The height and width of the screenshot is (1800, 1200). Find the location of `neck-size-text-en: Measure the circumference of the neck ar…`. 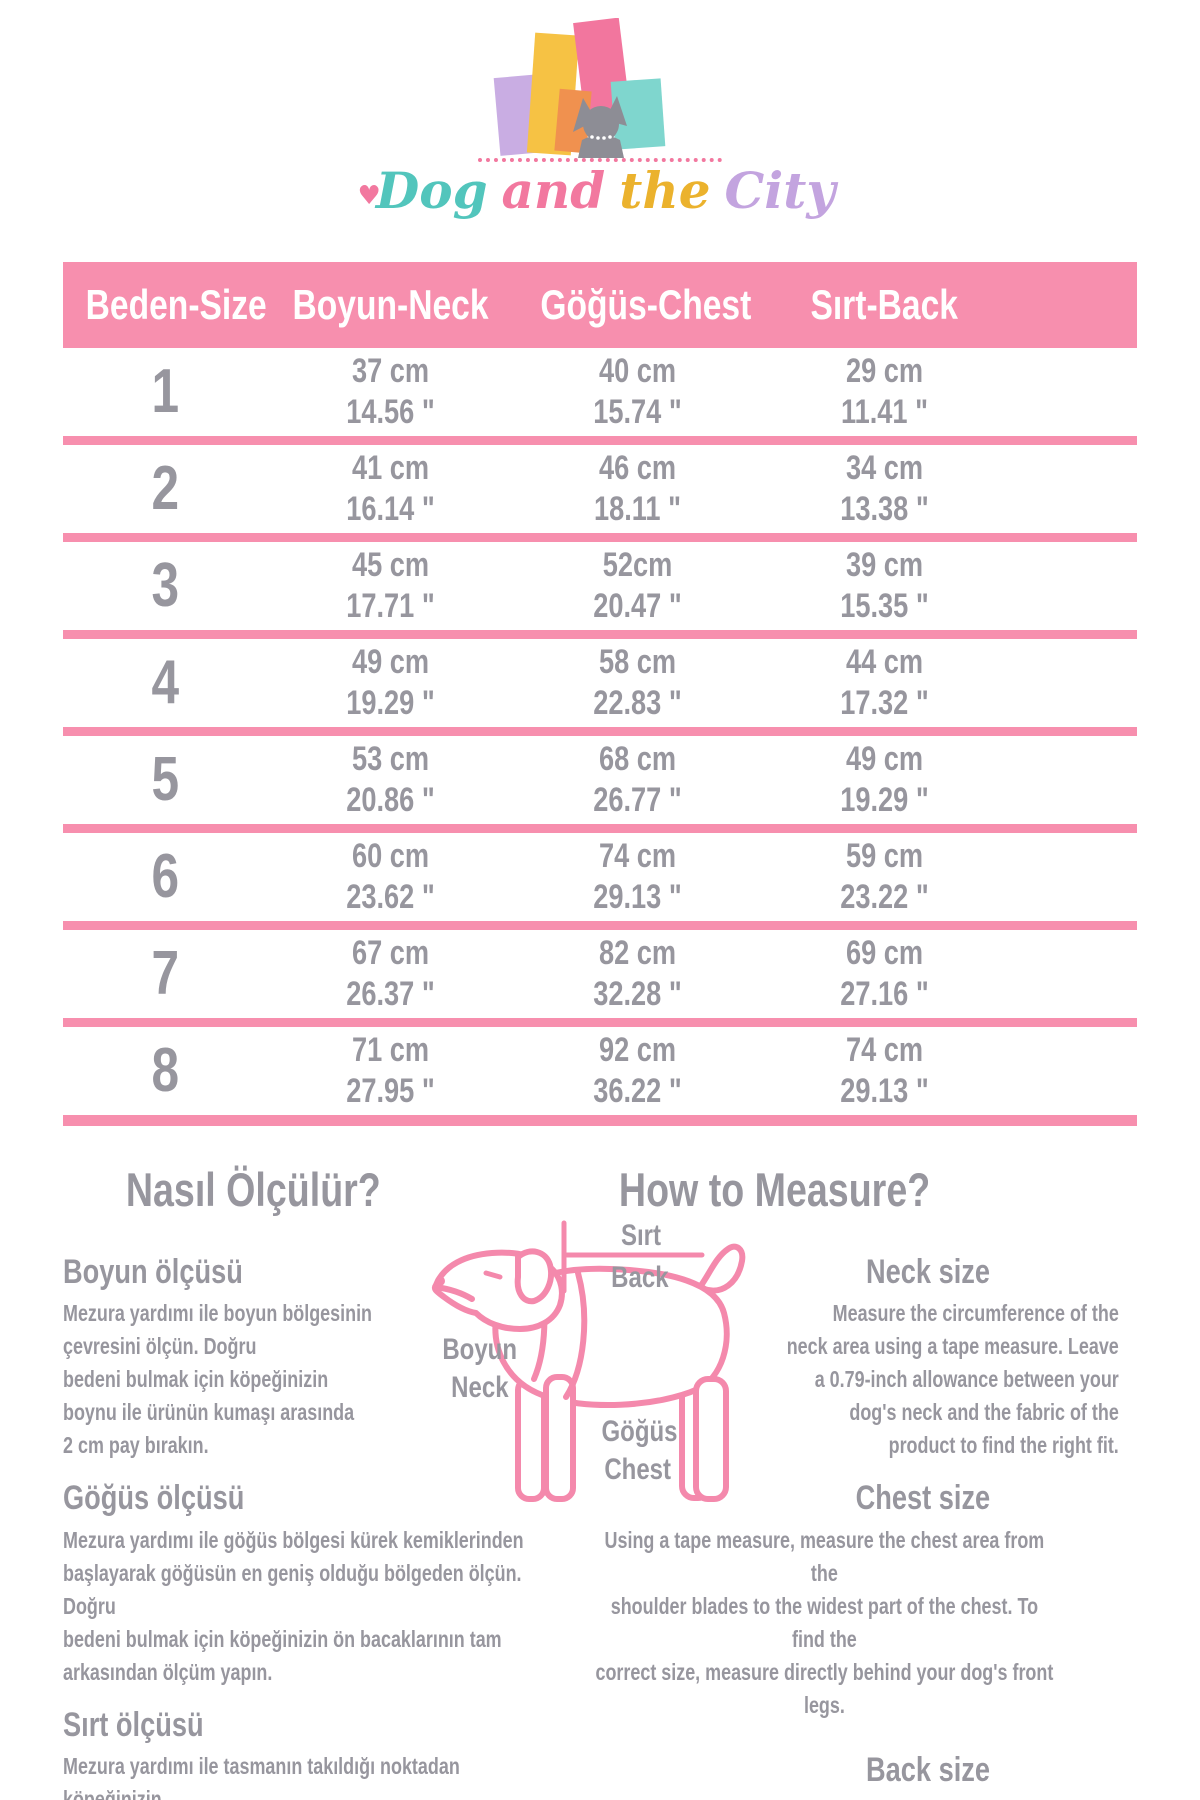

neck-size-text-en: Measure the circumference of the neck ar… is located at coordinates (952, 1379).